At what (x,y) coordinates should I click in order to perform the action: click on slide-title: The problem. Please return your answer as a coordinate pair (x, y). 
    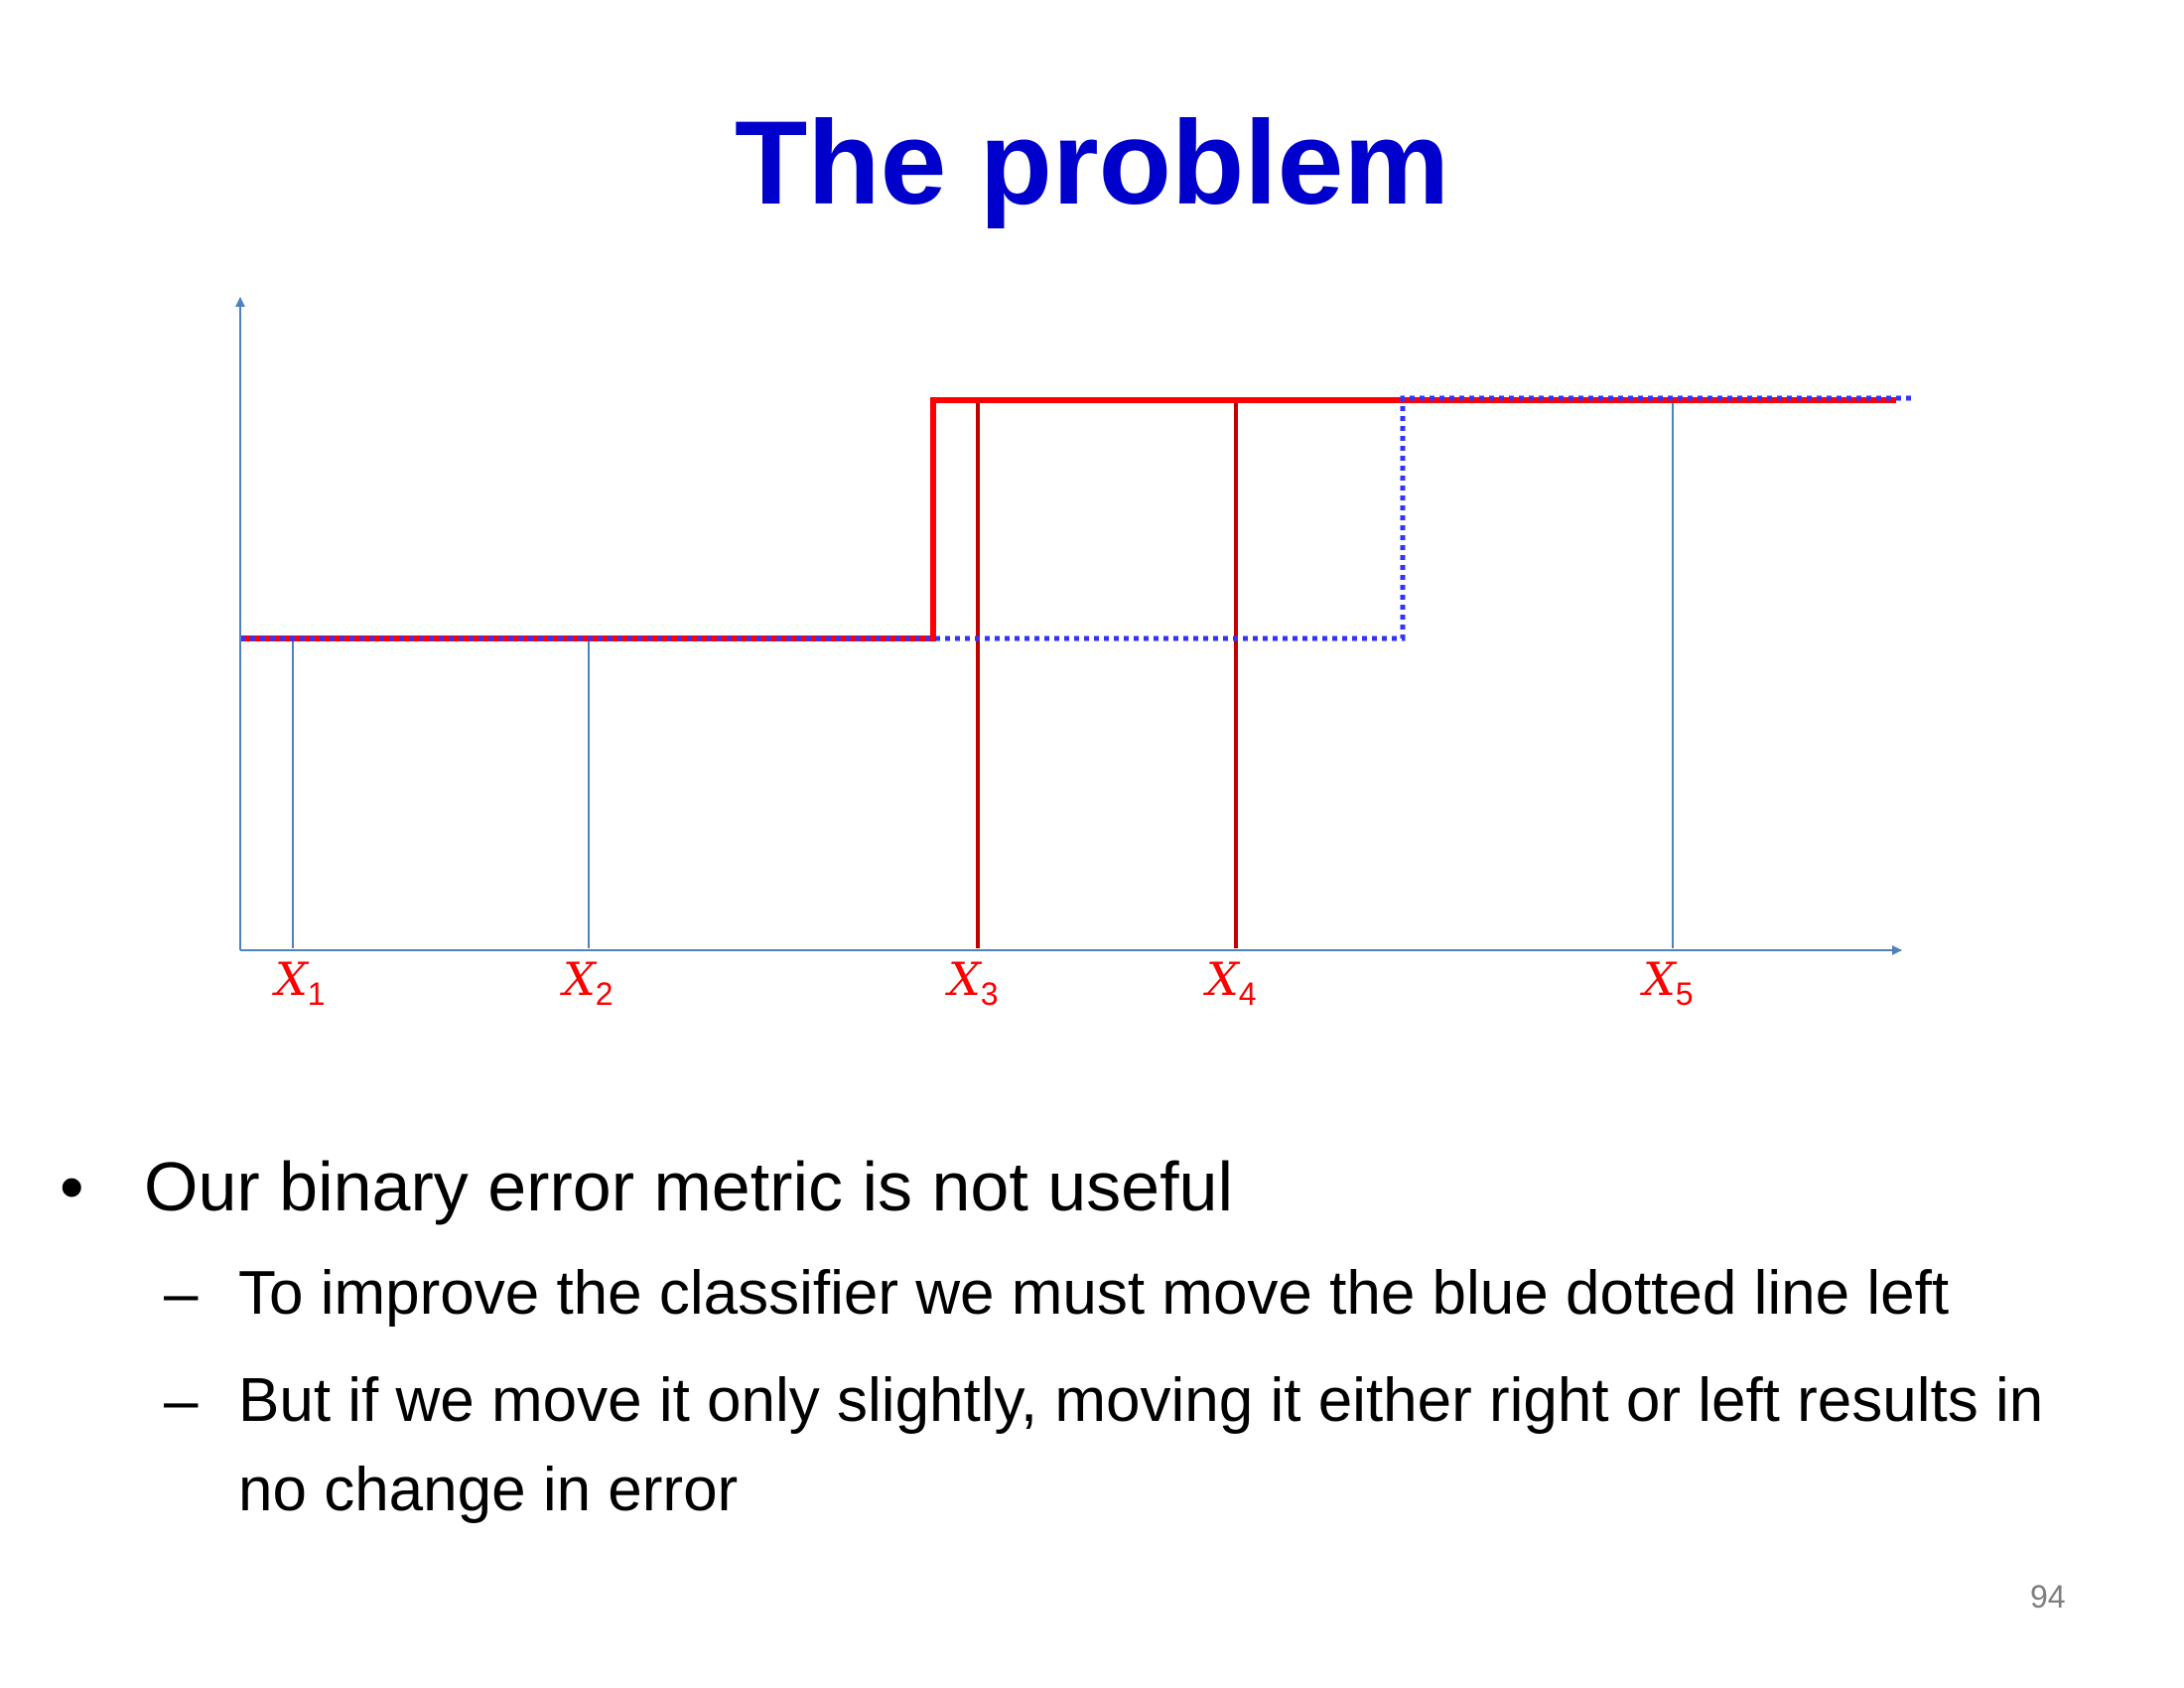
    Looking at the image, I should click on (1092, 162).